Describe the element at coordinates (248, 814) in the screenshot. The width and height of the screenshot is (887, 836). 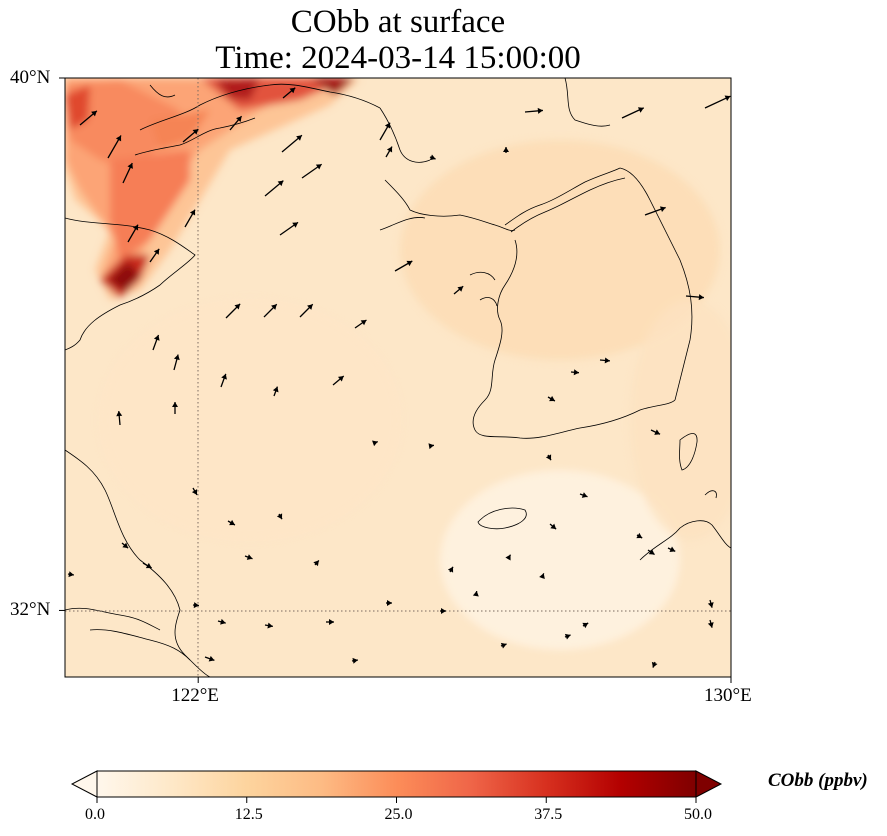
I see `colorbar-tick-label: 12.5` at that location.